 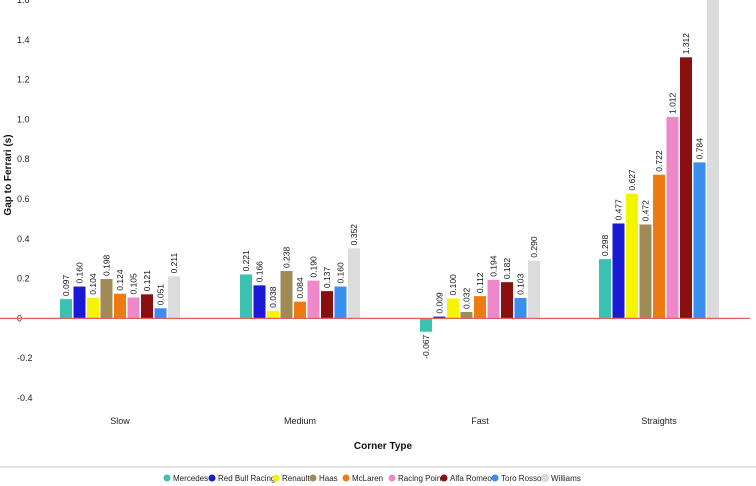 I want to click on value-label: 0.166, so click(x=260, y=272).